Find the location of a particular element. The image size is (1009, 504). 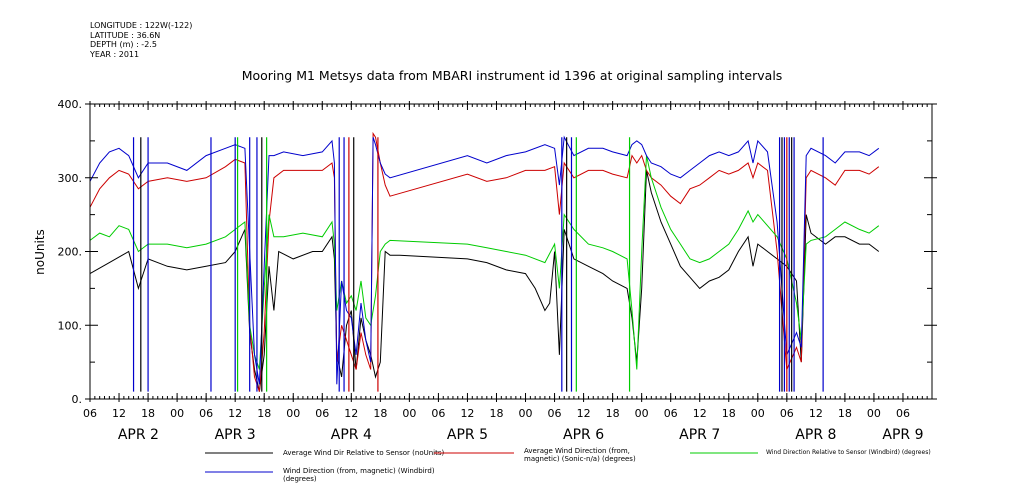

day-label: APR 3 is located at coordinates (235, 435).